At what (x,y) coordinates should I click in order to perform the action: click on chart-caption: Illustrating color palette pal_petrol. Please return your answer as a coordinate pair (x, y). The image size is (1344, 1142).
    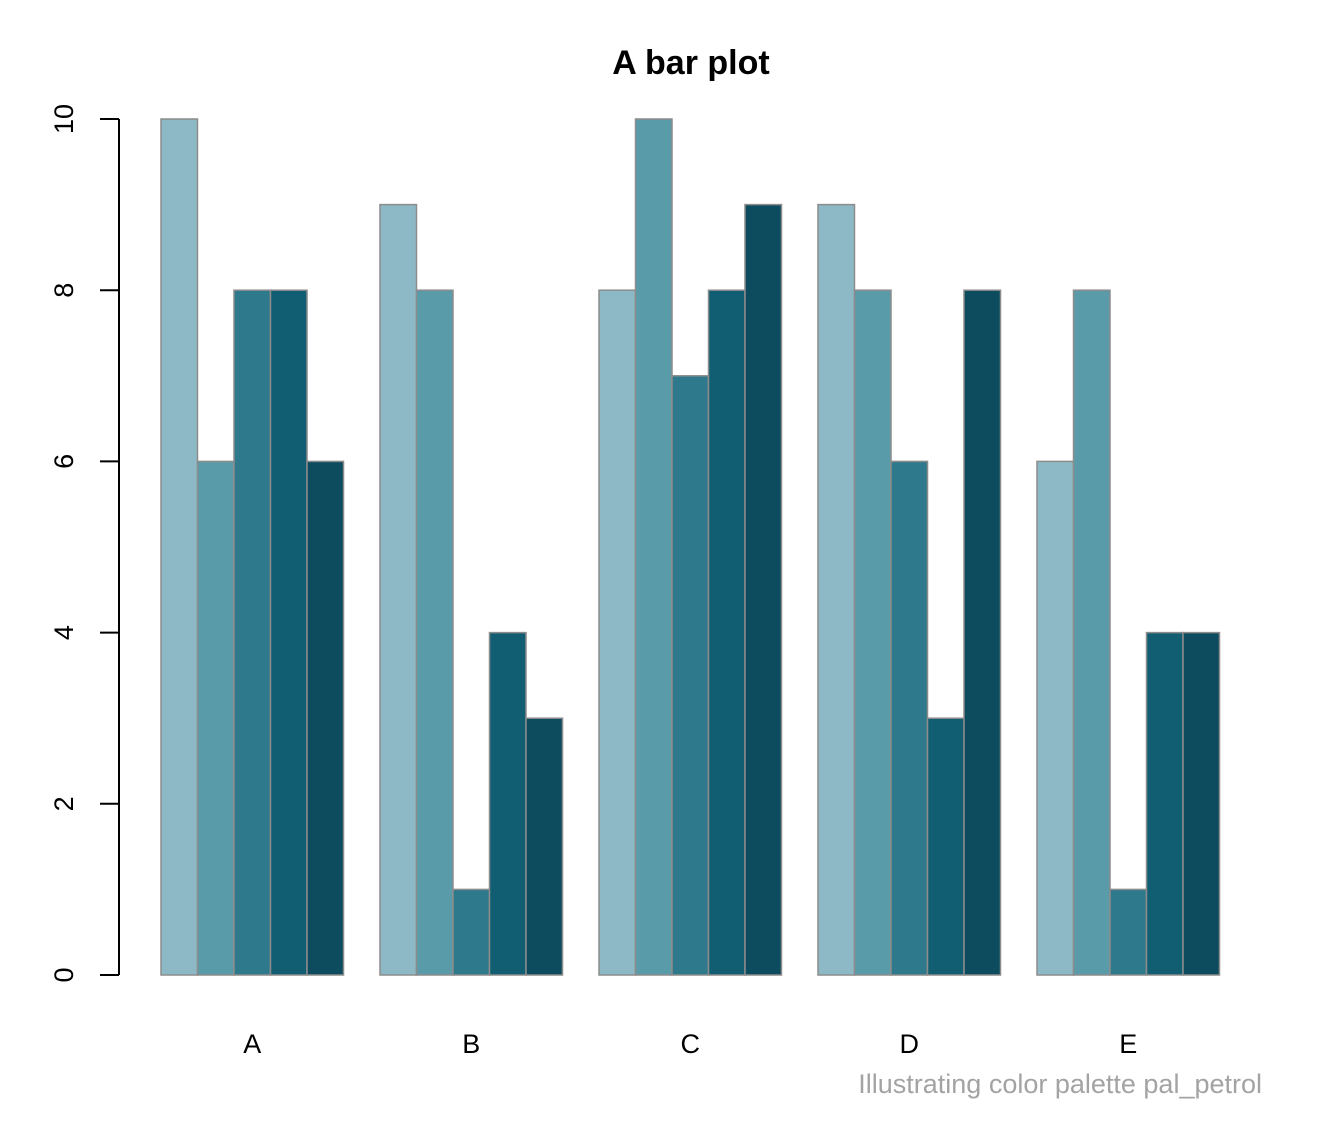
    Looking at the image, I should click on (1060, 1084).